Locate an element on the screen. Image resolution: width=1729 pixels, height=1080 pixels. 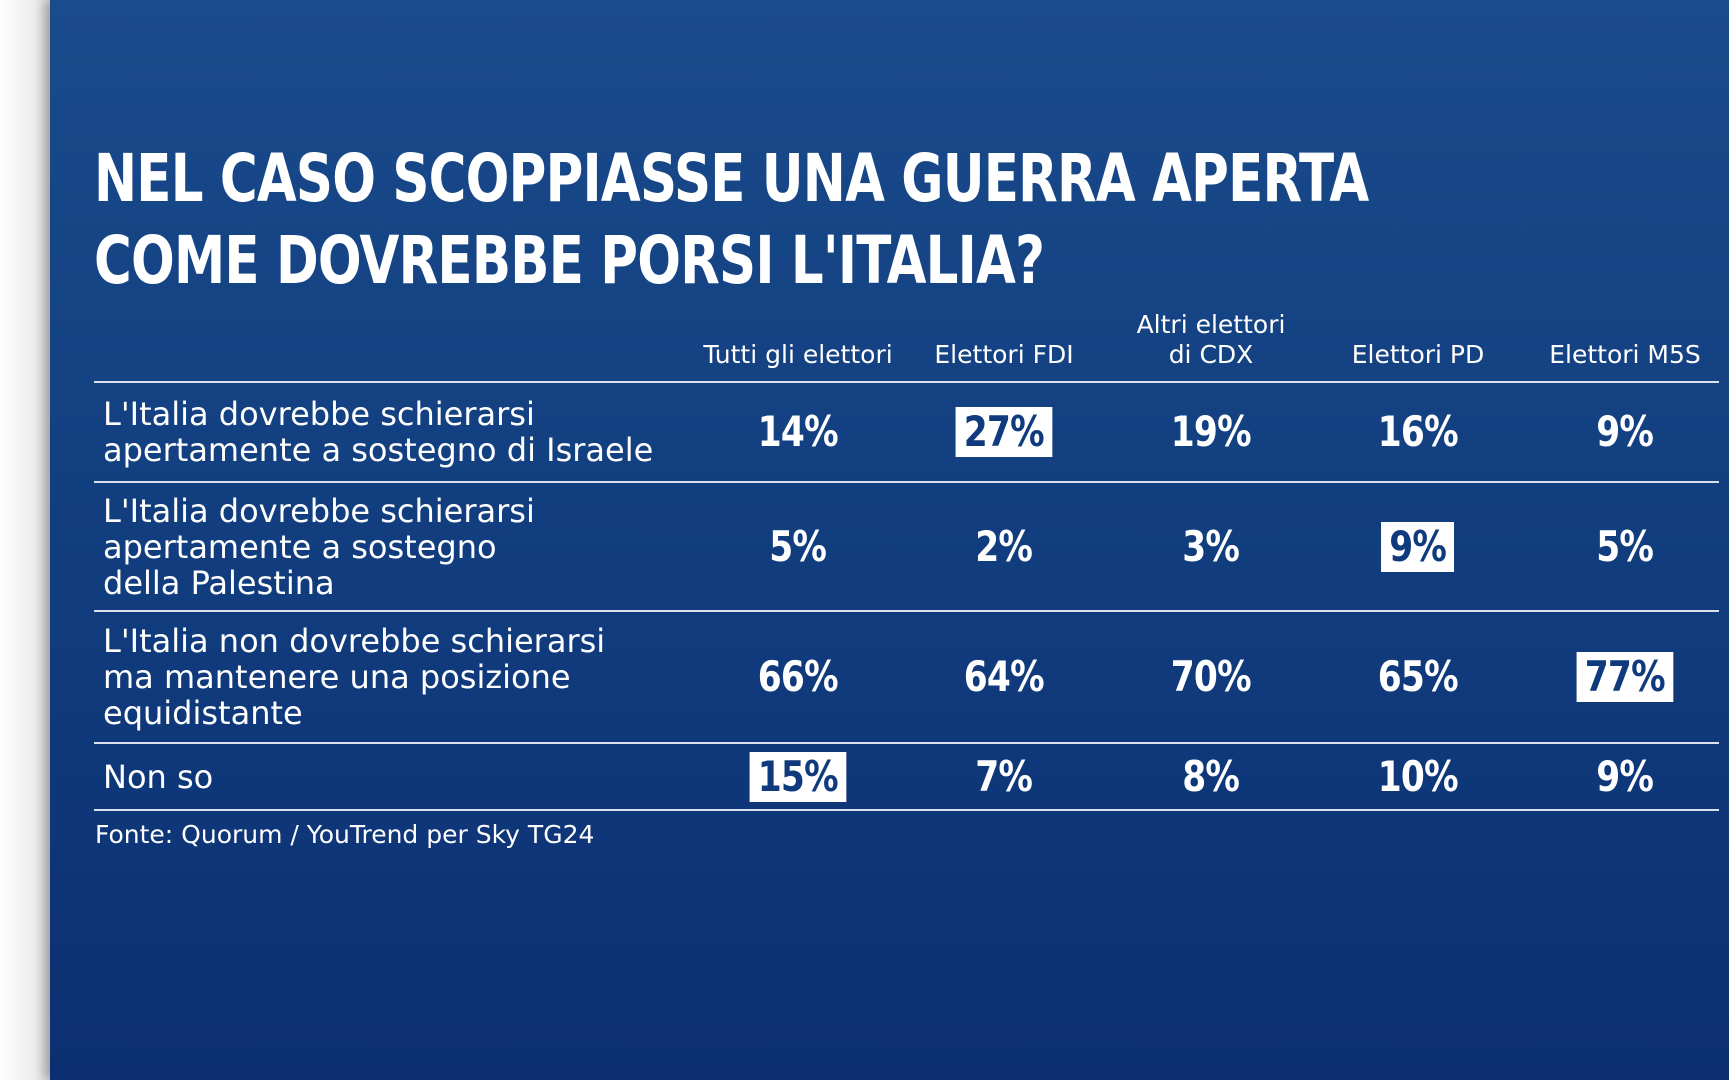
column-header: Elettori PD is located at coordinates (1418, 354).